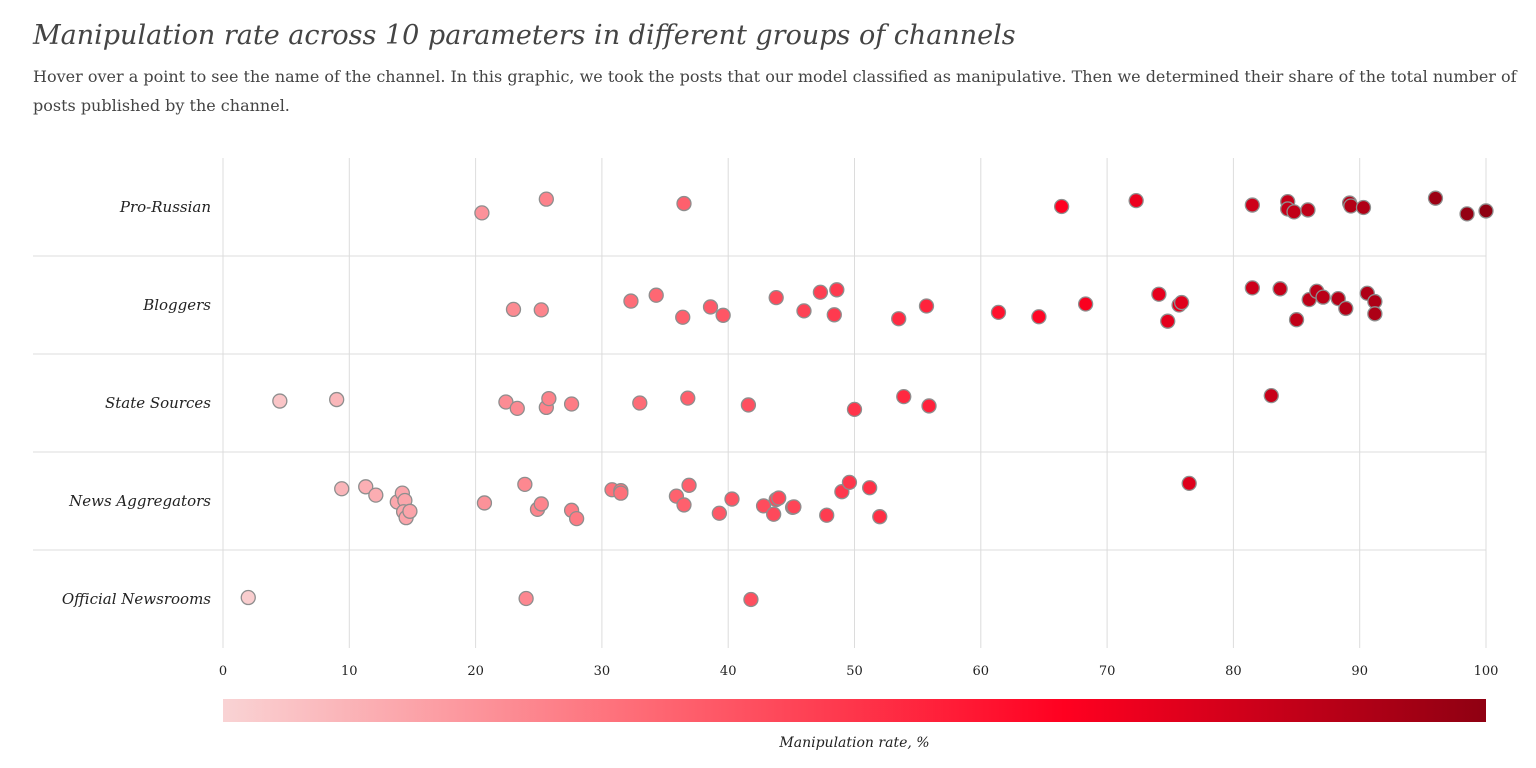 The width and height of the screenshot is (1536, 768). I want to click on x-tick-label: 90, so click(1359, 671).